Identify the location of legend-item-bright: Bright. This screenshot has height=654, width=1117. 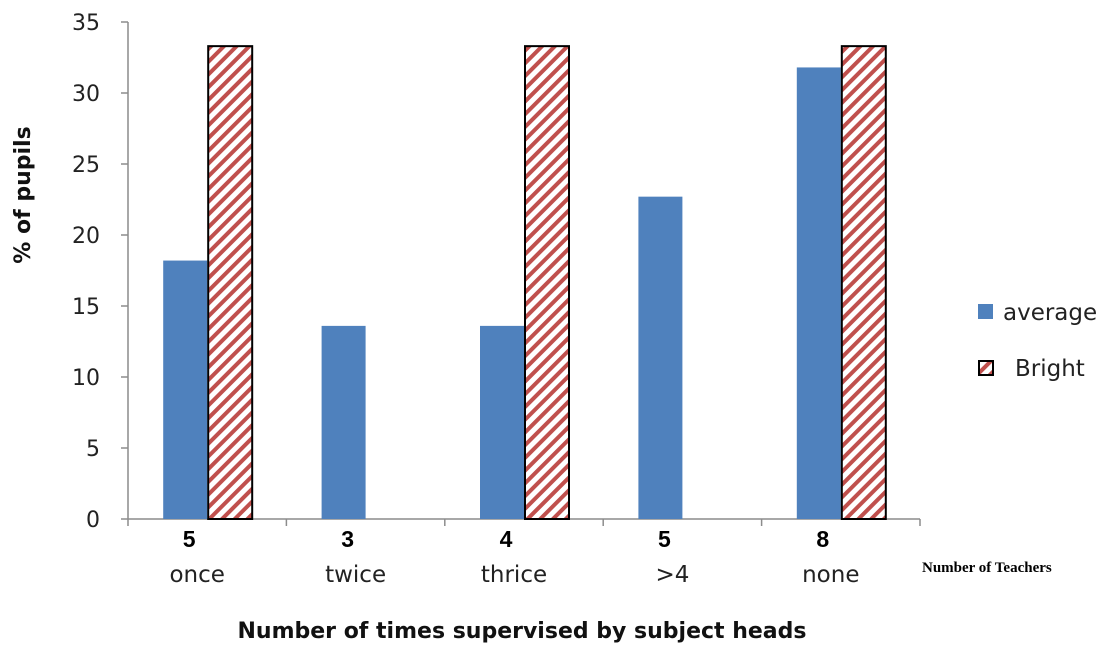
(1031, 369).